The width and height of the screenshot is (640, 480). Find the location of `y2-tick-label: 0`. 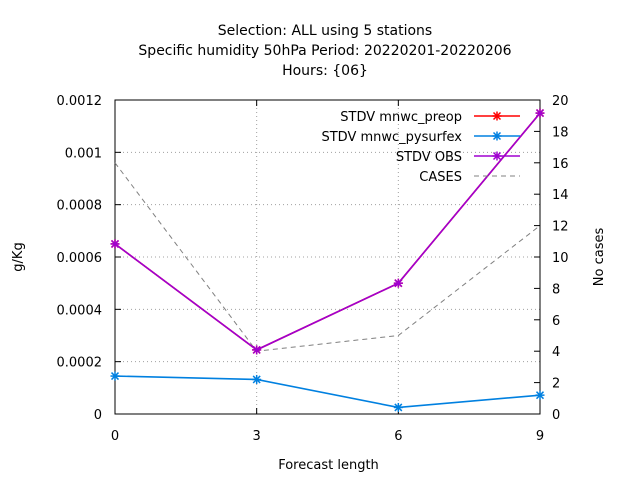

y2-tick-label: 0 is located at coordinates (556, 415).